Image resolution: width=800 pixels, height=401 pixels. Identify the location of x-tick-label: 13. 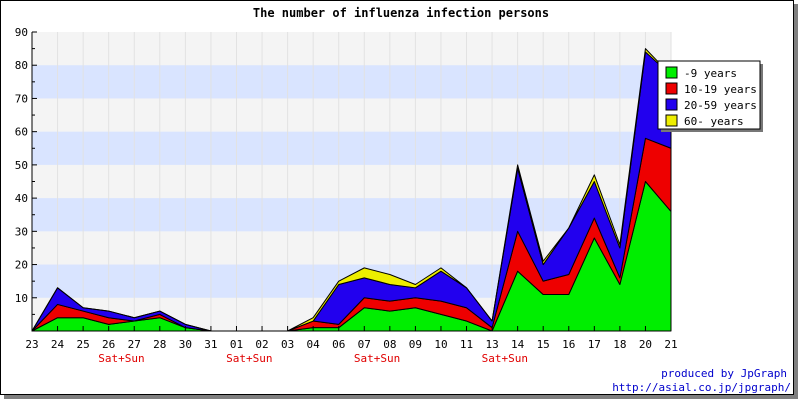
(491, 344).